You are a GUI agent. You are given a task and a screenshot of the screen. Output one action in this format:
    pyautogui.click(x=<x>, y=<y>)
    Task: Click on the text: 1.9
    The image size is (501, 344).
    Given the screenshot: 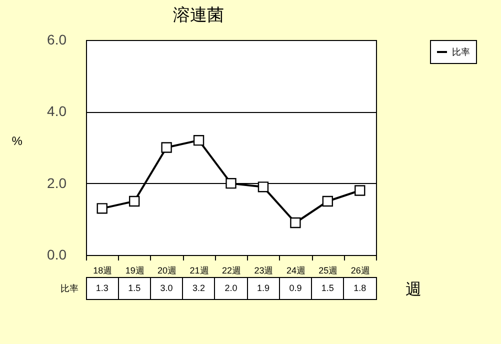 What is the action you would take?
    pyautogui.click(x=263, y=288)
    